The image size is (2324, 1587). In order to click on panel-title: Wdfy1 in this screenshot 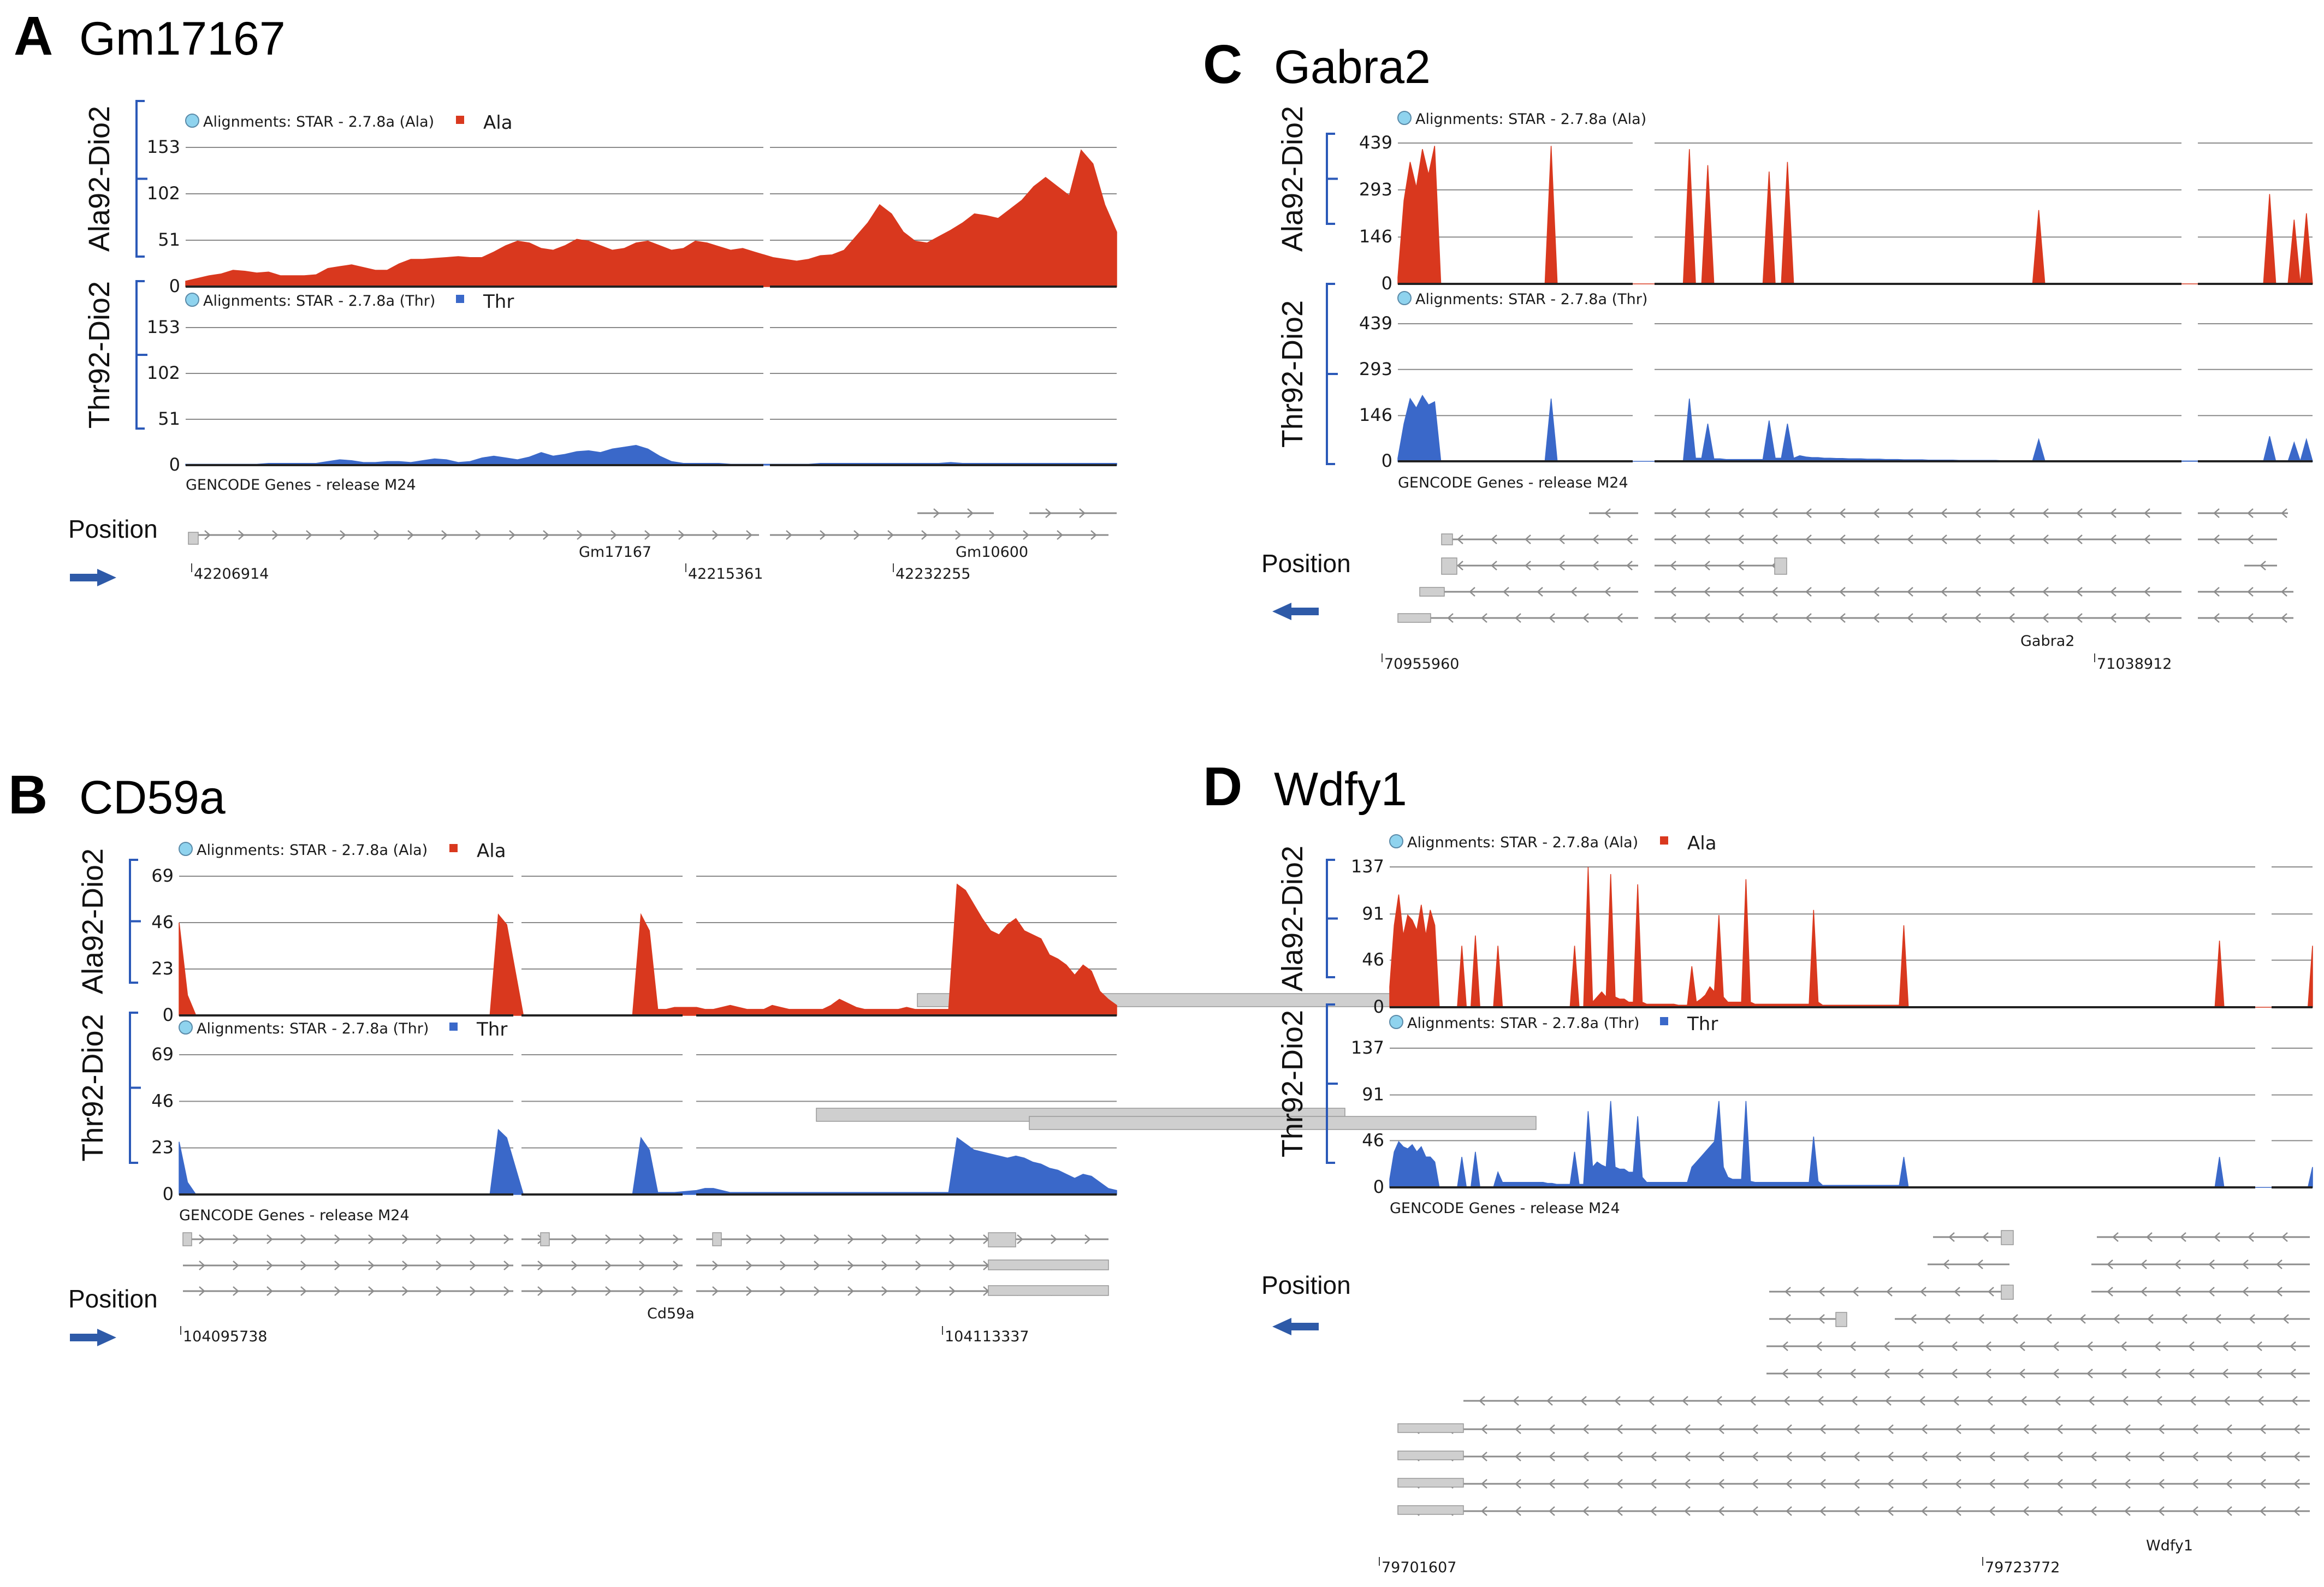, I will do `click(1340, 789)`.